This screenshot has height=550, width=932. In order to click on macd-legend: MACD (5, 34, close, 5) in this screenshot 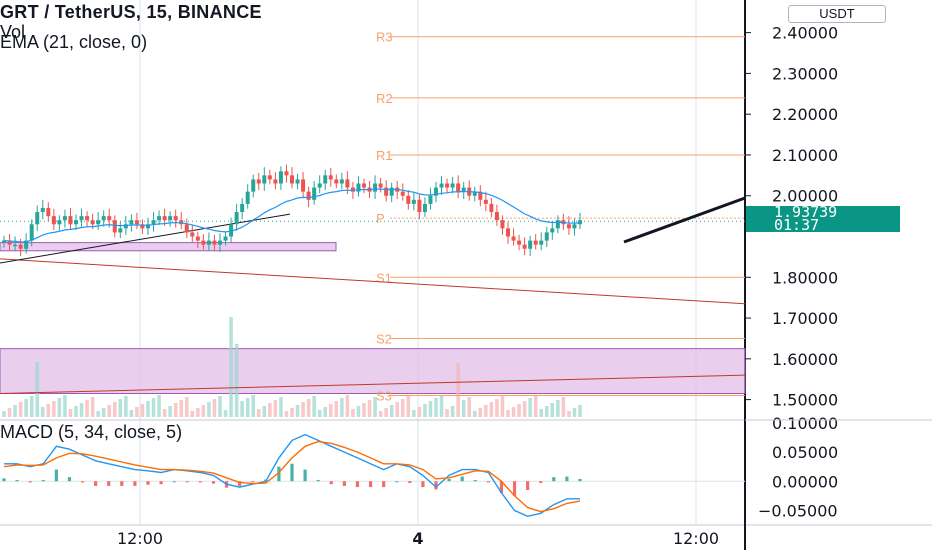, I will do `click(91, 432)`.